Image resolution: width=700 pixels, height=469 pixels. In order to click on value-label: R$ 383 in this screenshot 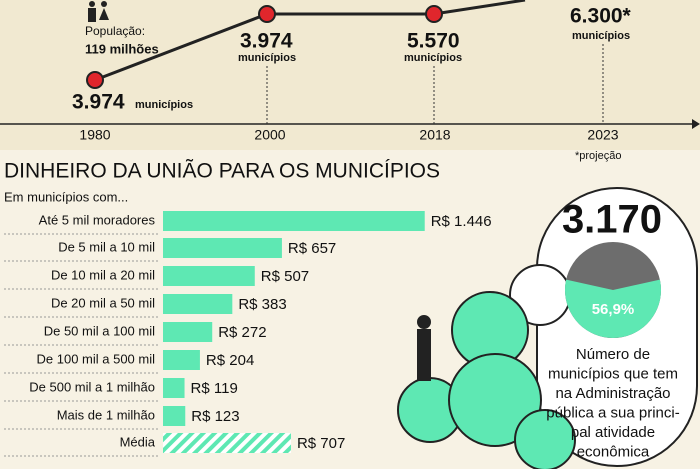, I will do `click(262, 304)`.